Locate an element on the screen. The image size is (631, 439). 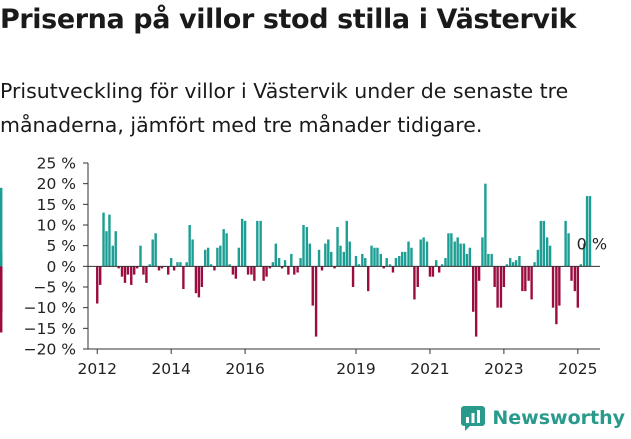
y-tick-label: −5 % is located at coordinates (54, 288).